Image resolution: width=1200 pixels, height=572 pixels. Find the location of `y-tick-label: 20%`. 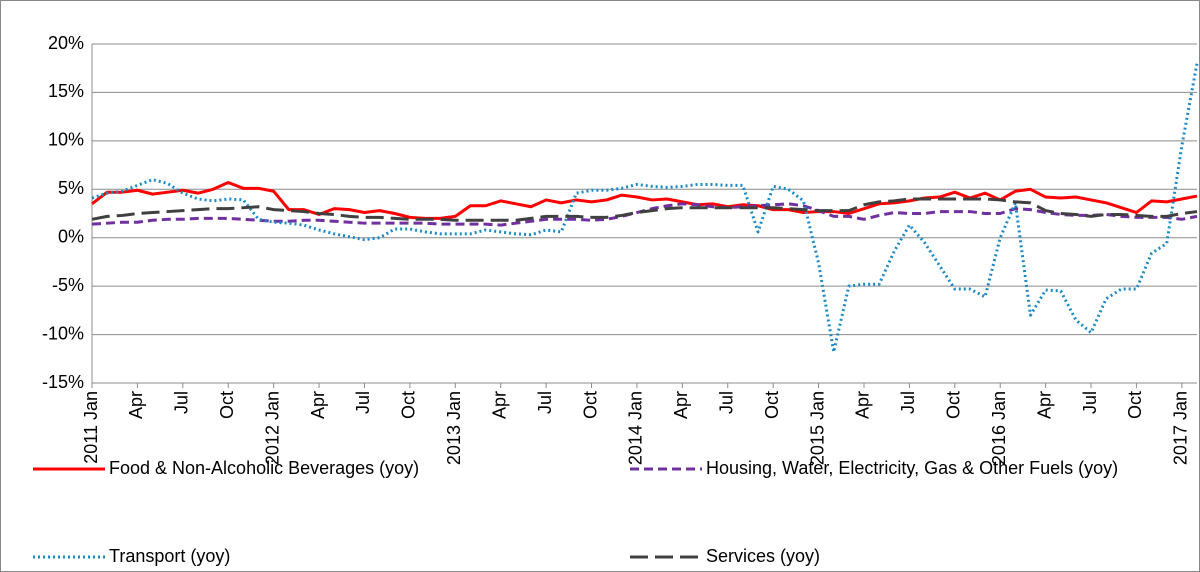

y-tick-label: 20% is located at coordinates (66, 43).